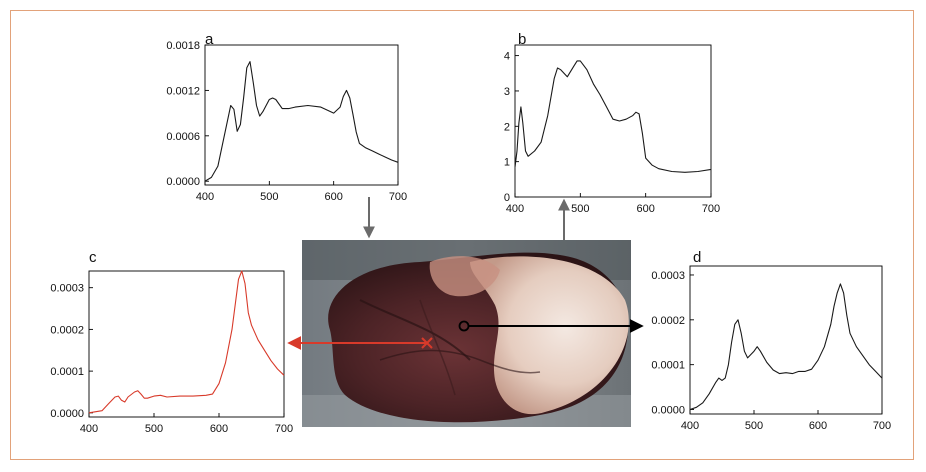 The image size is (926, 472). What do you see at coordinates (507, 163) in the screenshot?
I see `y-tick-label: 1` at bounding box center [507, 163].